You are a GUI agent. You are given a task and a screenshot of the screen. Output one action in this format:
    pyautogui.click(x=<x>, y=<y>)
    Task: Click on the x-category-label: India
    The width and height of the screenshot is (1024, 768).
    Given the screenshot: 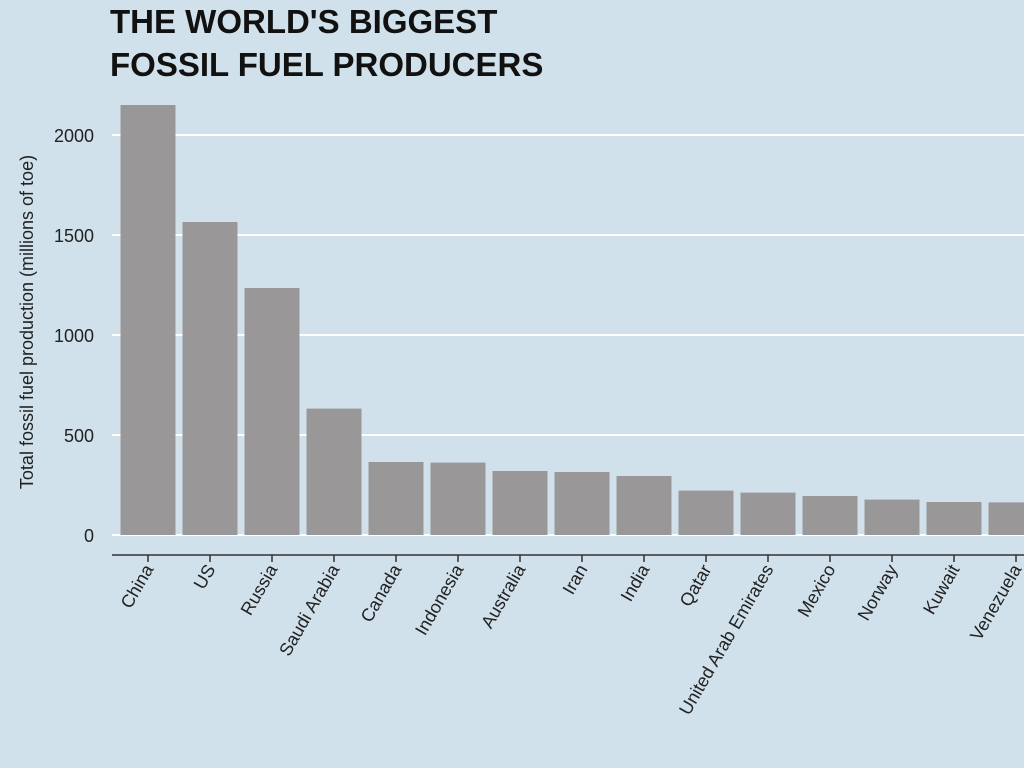 What is the action you would take?
    pyautogui.click(x=635, y=582)
    